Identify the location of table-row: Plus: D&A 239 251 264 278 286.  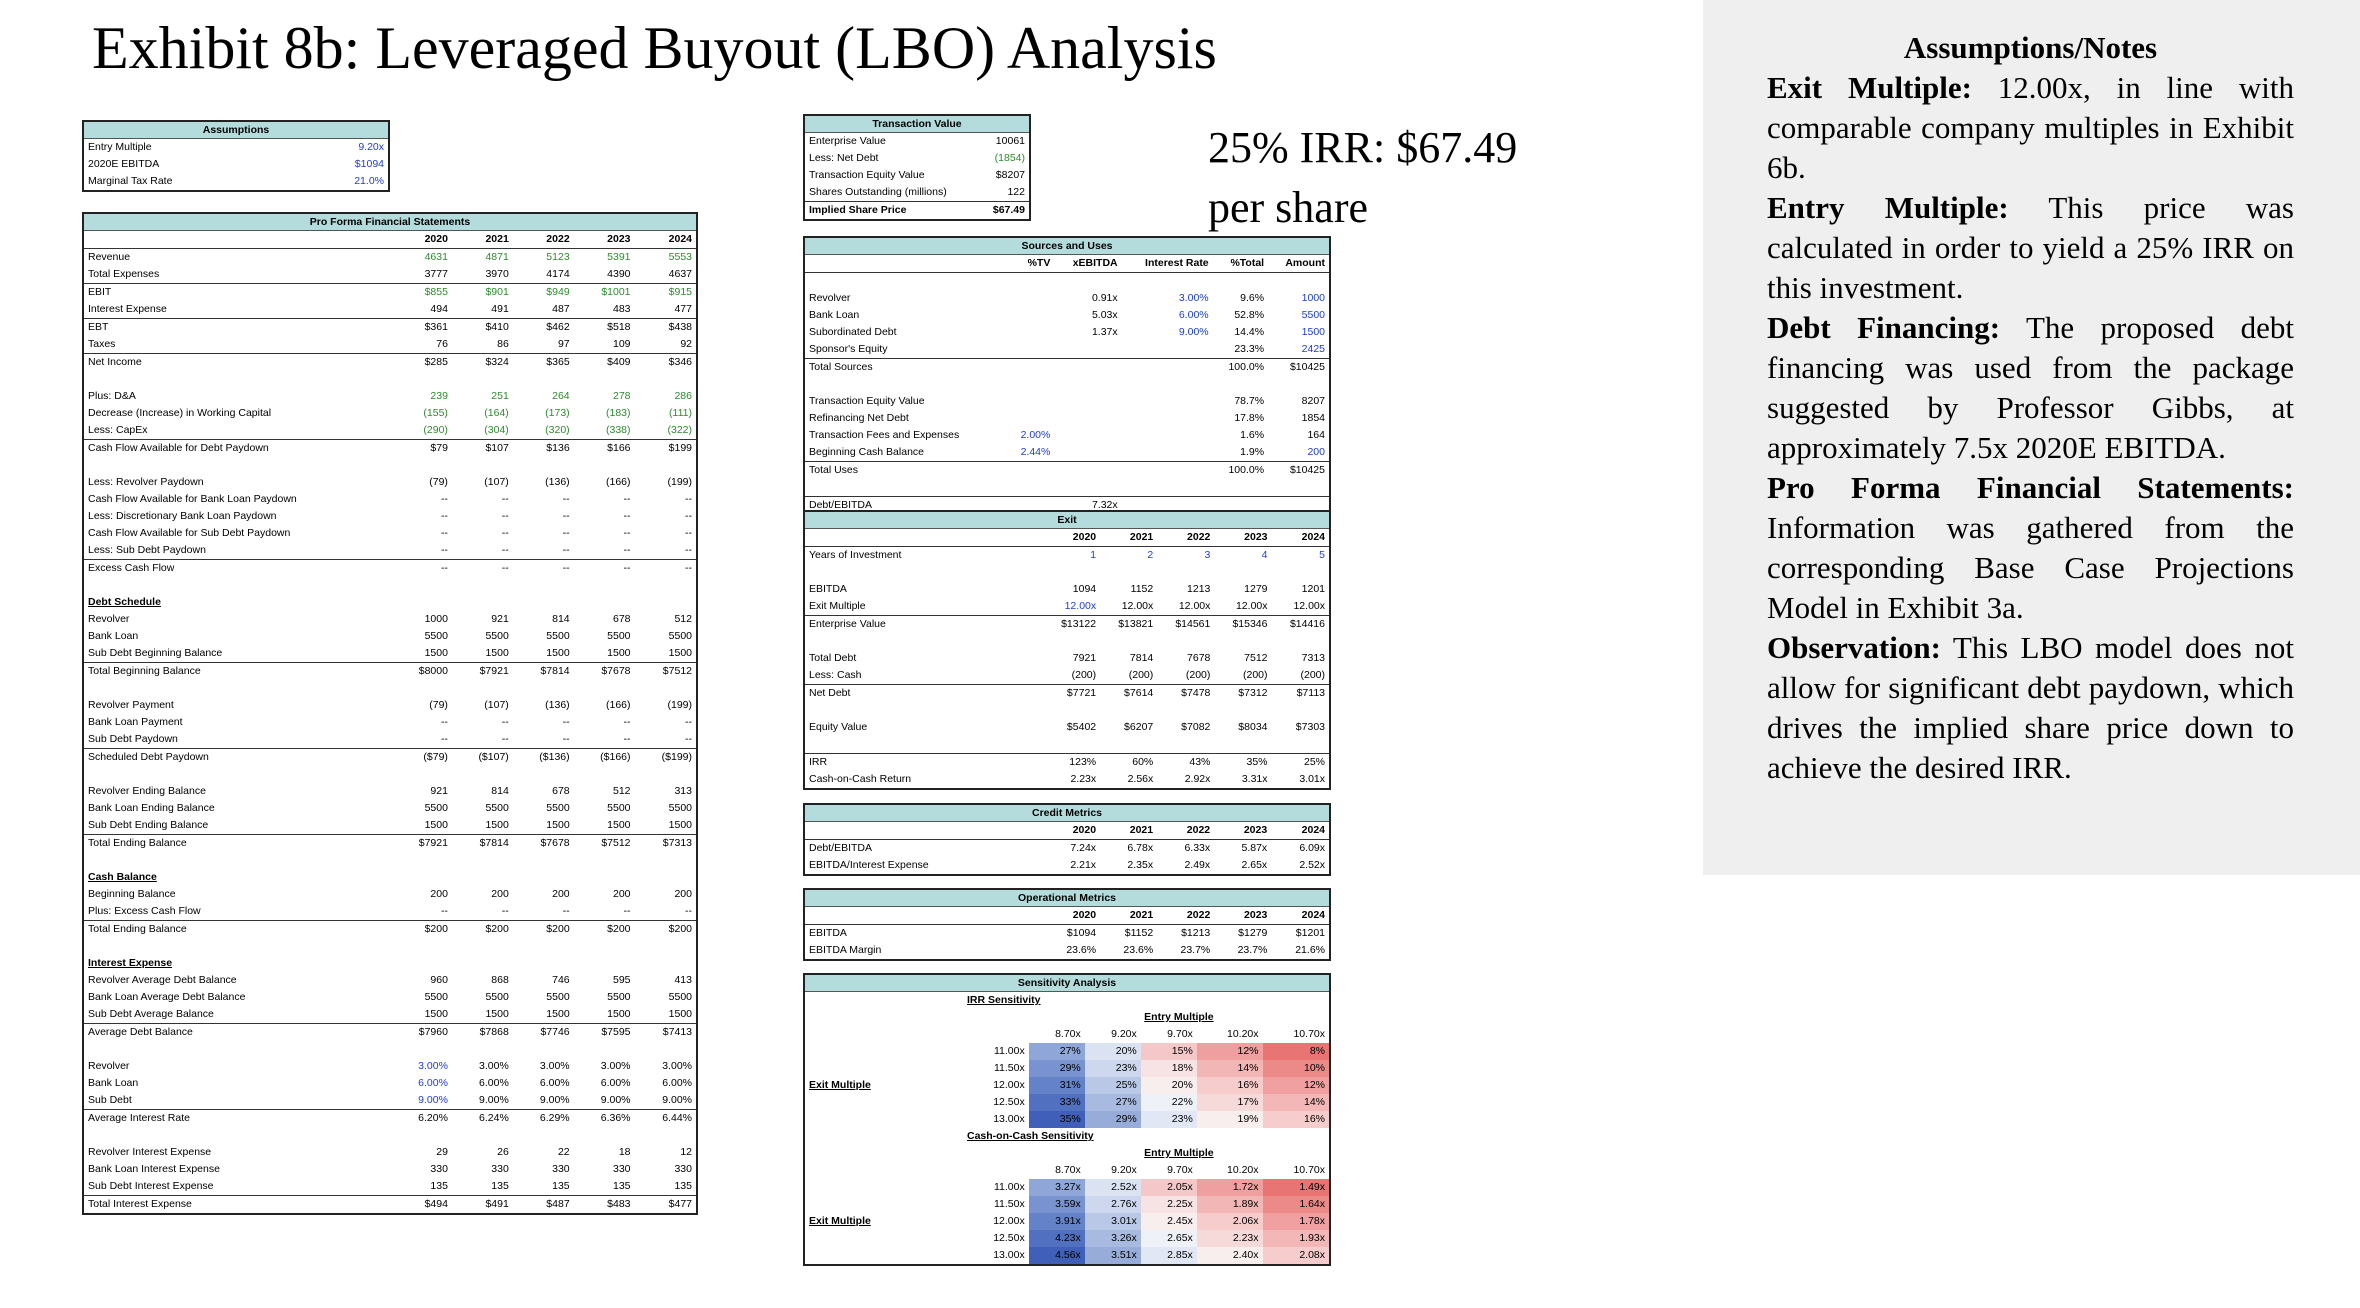
(390, 396).